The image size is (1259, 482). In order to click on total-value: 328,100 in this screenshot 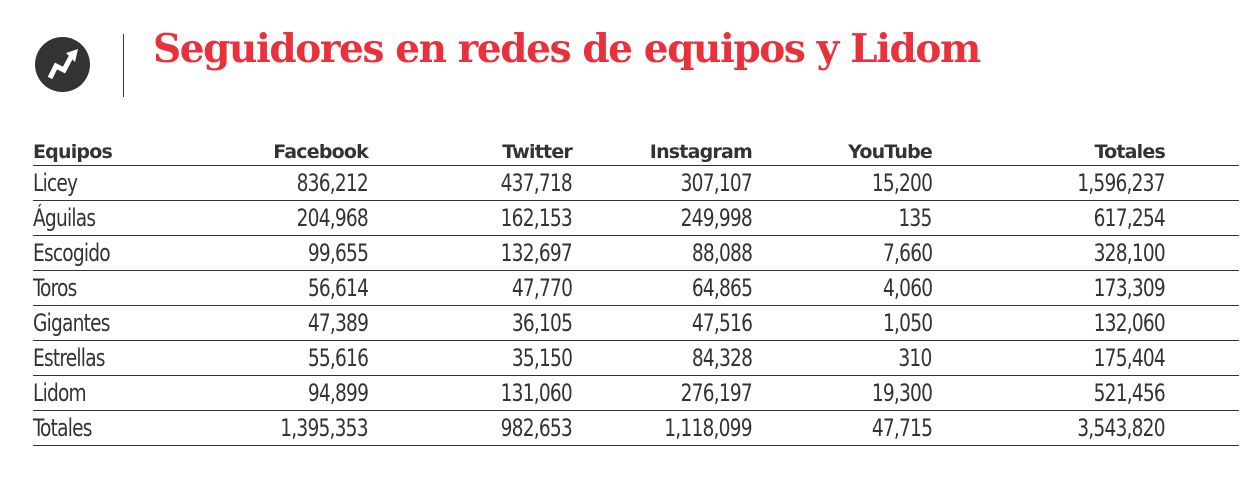, I will do `click(1129, 253)`.